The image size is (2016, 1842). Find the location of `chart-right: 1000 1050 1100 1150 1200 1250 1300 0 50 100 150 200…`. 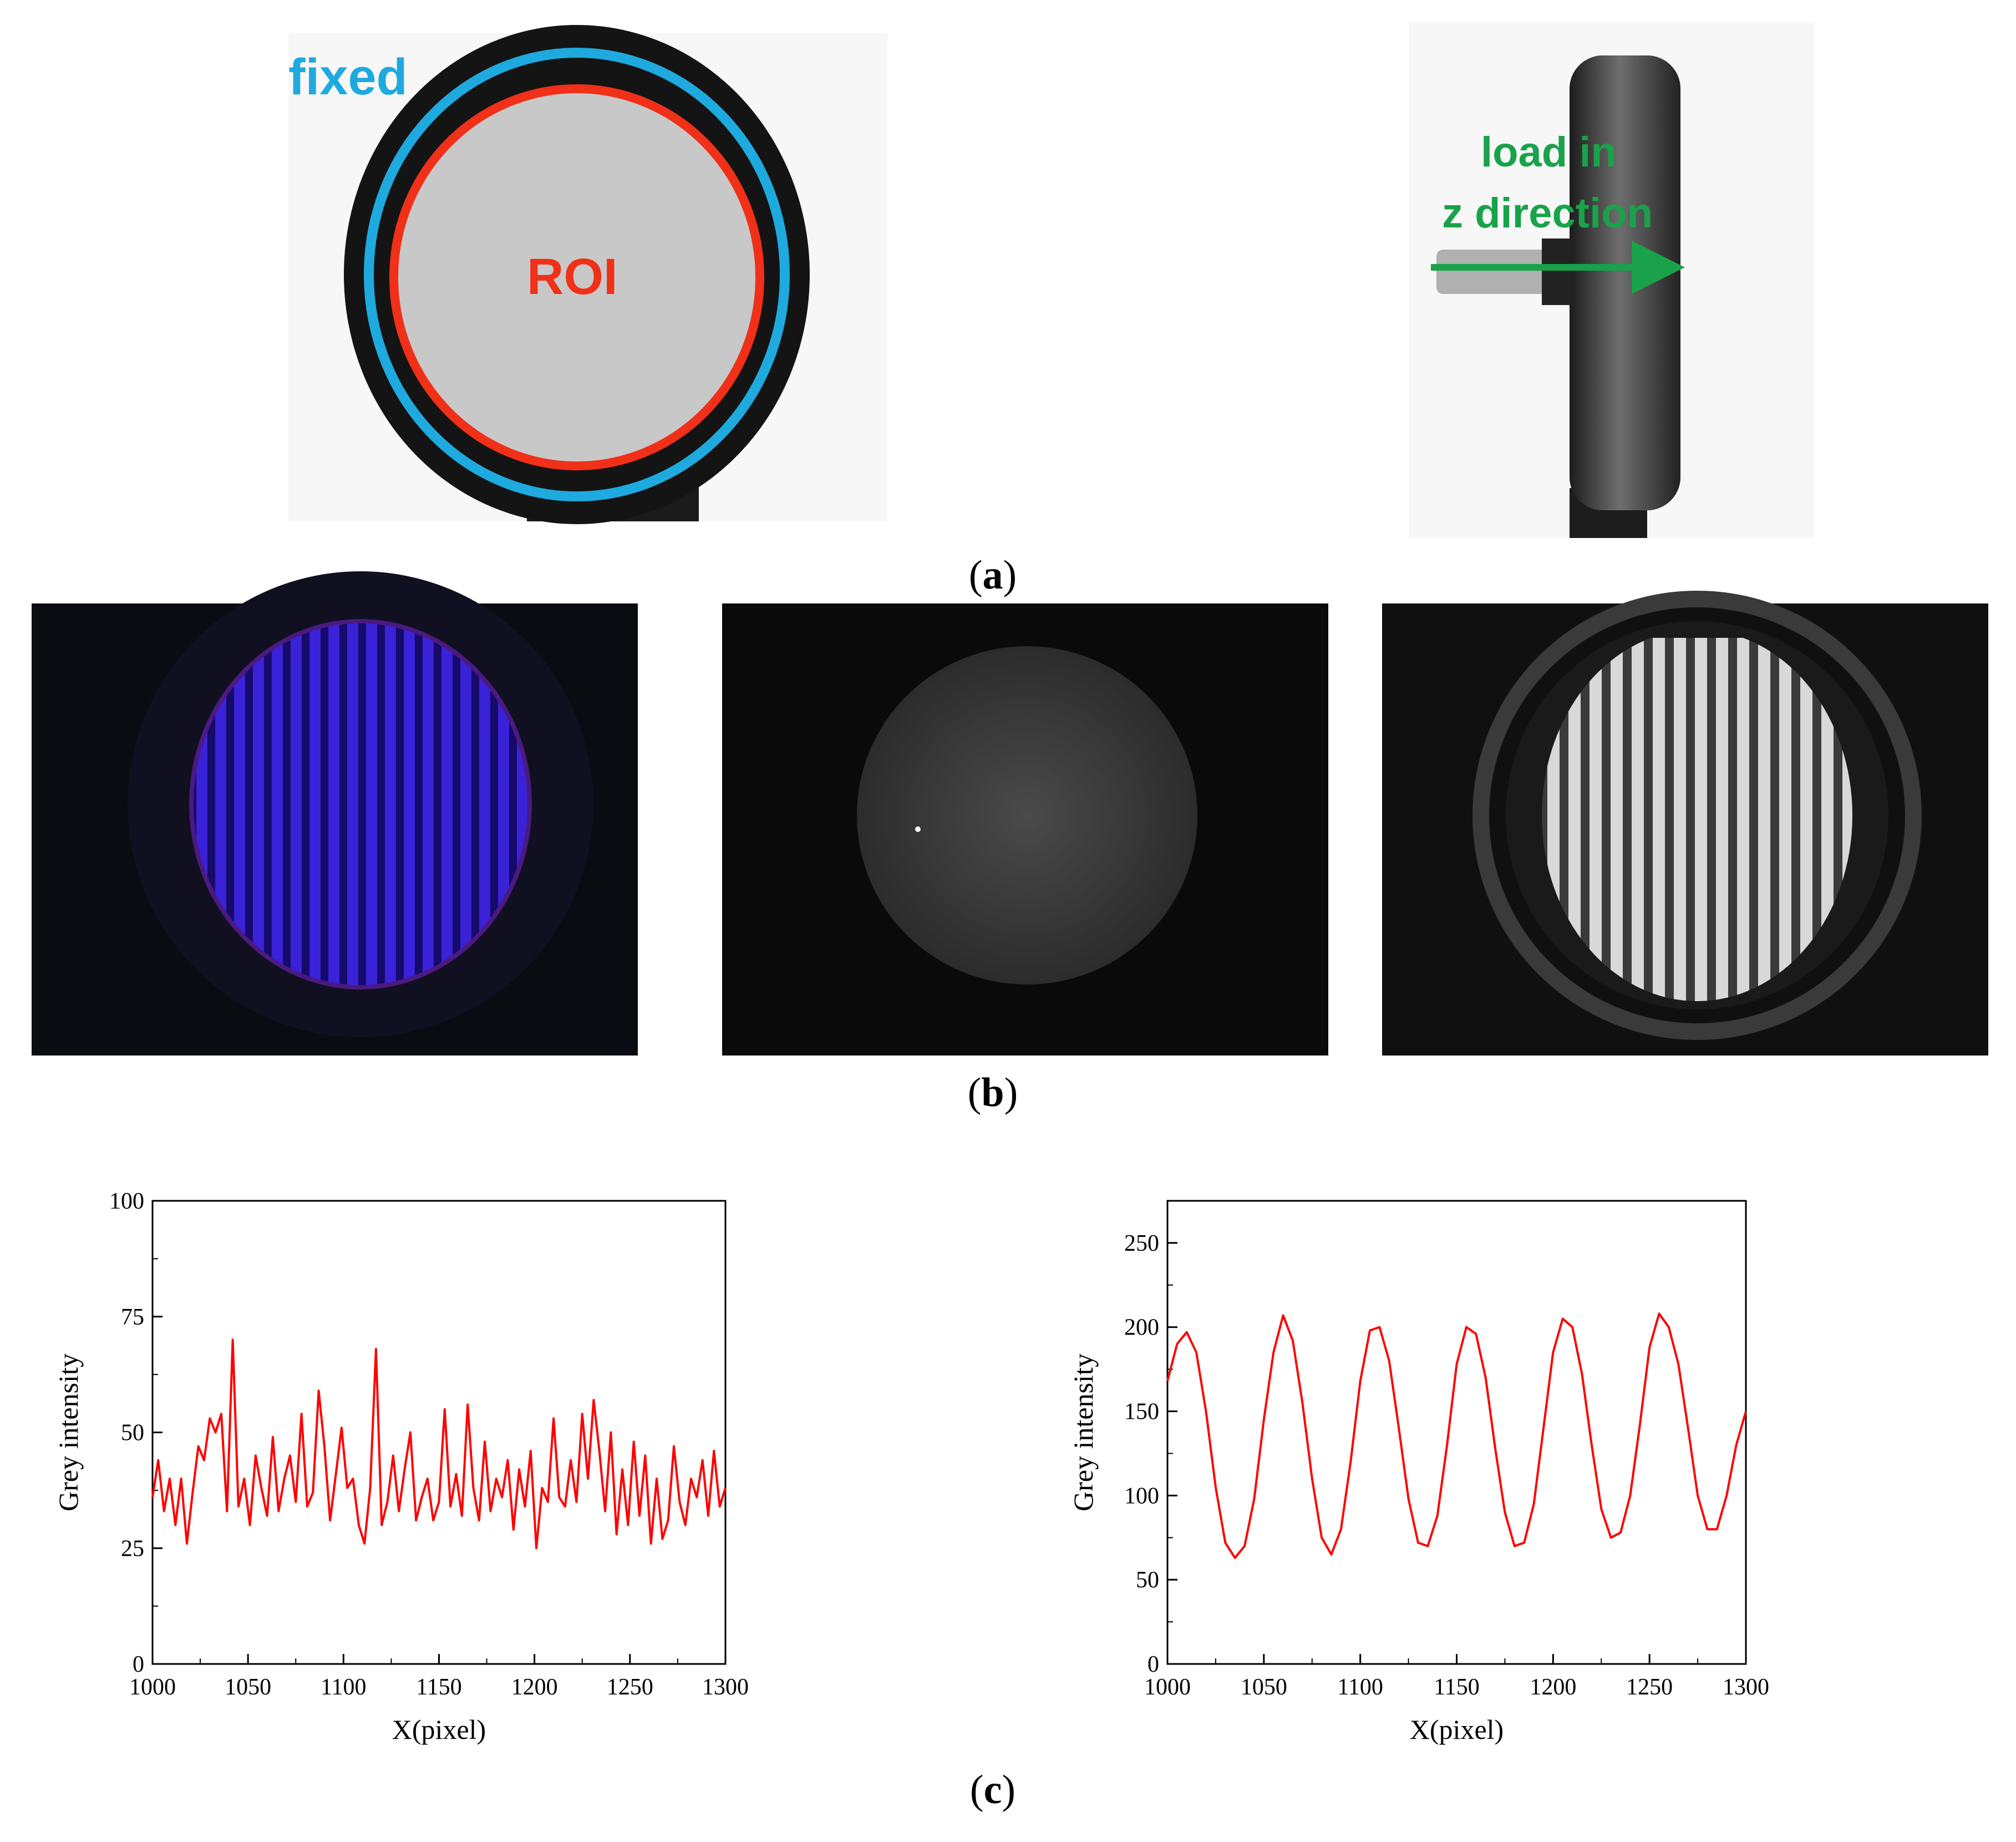

chart-right: 1000 1050 1100 1150 1200 1250 1300 0 50 100 150 200… is located at coordinates (1418, 1472).